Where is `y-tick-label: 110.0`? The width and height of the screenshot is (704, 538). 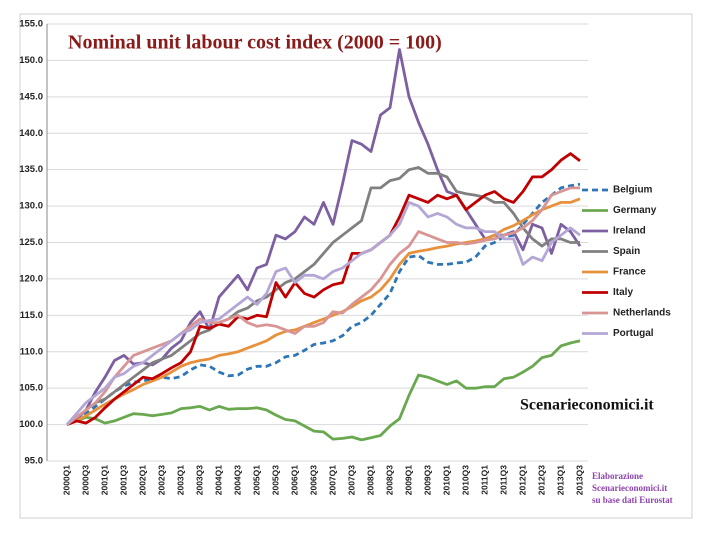 y-tick-label: 110.0 is located at coordinates (31, 351).